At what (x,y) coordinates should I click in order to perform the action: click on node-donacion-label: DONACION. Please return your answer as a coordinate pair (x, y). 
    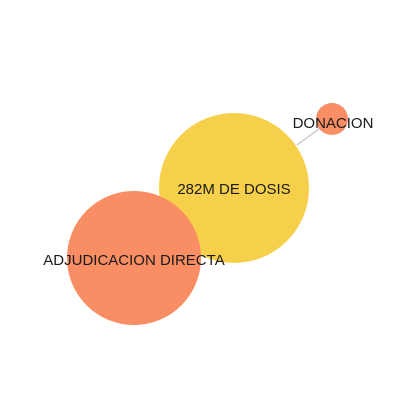
    Looking at the image, I should click on (333, 123).